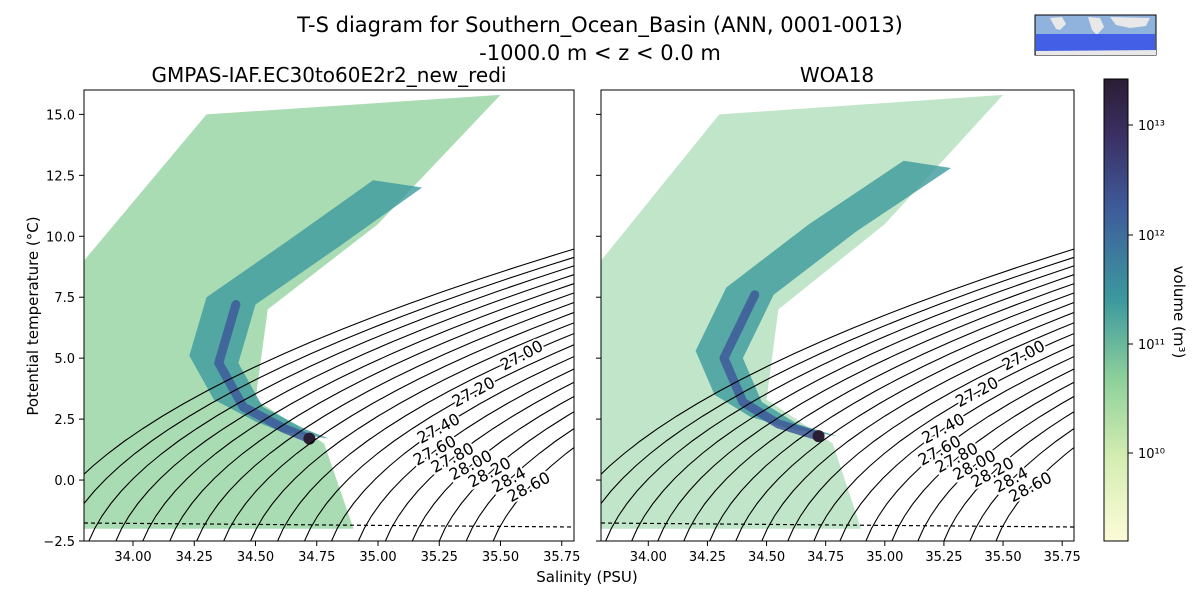  Describe the element at coordinates (264, 372) in the screenshot. I see `left-volume-core` at that location.